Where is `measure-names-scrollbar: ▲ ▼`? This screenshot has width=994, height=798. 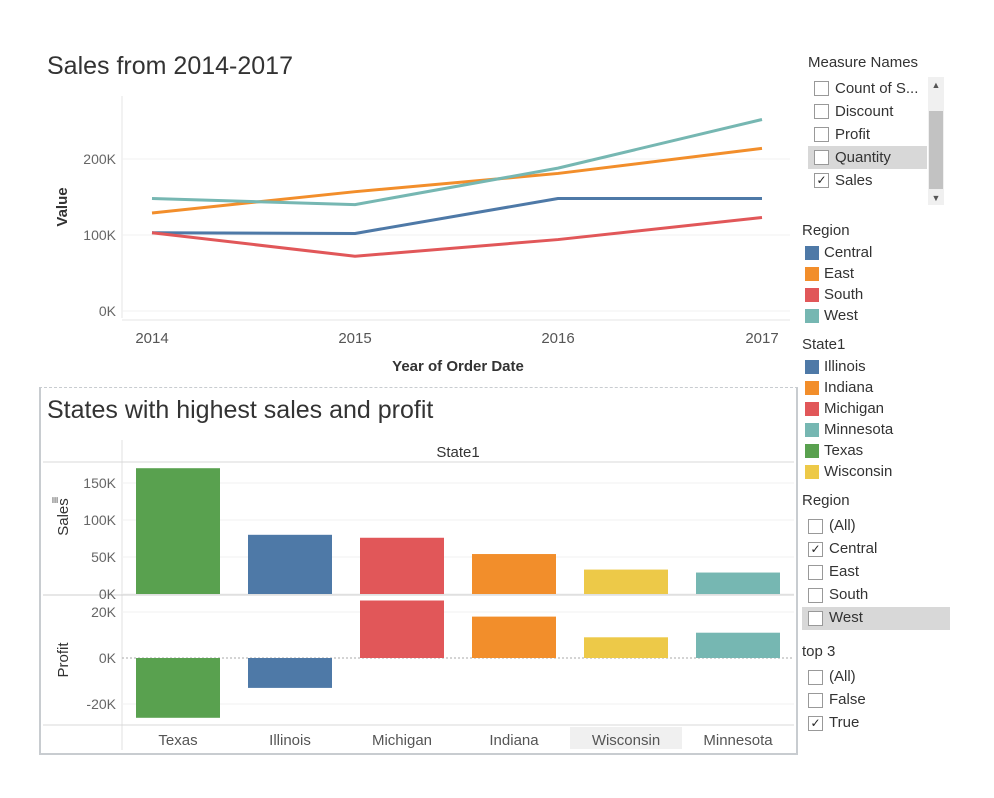
measure-names-scrollbar: ▲ ▼ is located at coordinates (936, 141).